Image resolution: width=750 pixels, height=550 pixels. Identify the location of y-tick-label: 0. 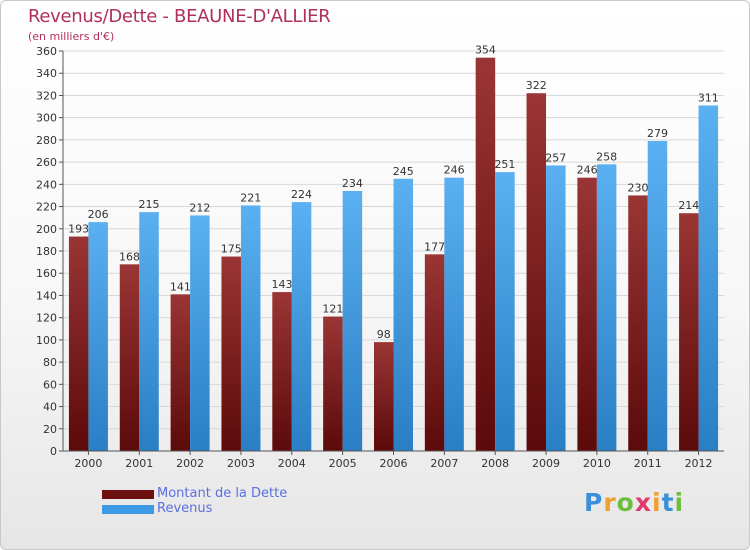
(53, 451).